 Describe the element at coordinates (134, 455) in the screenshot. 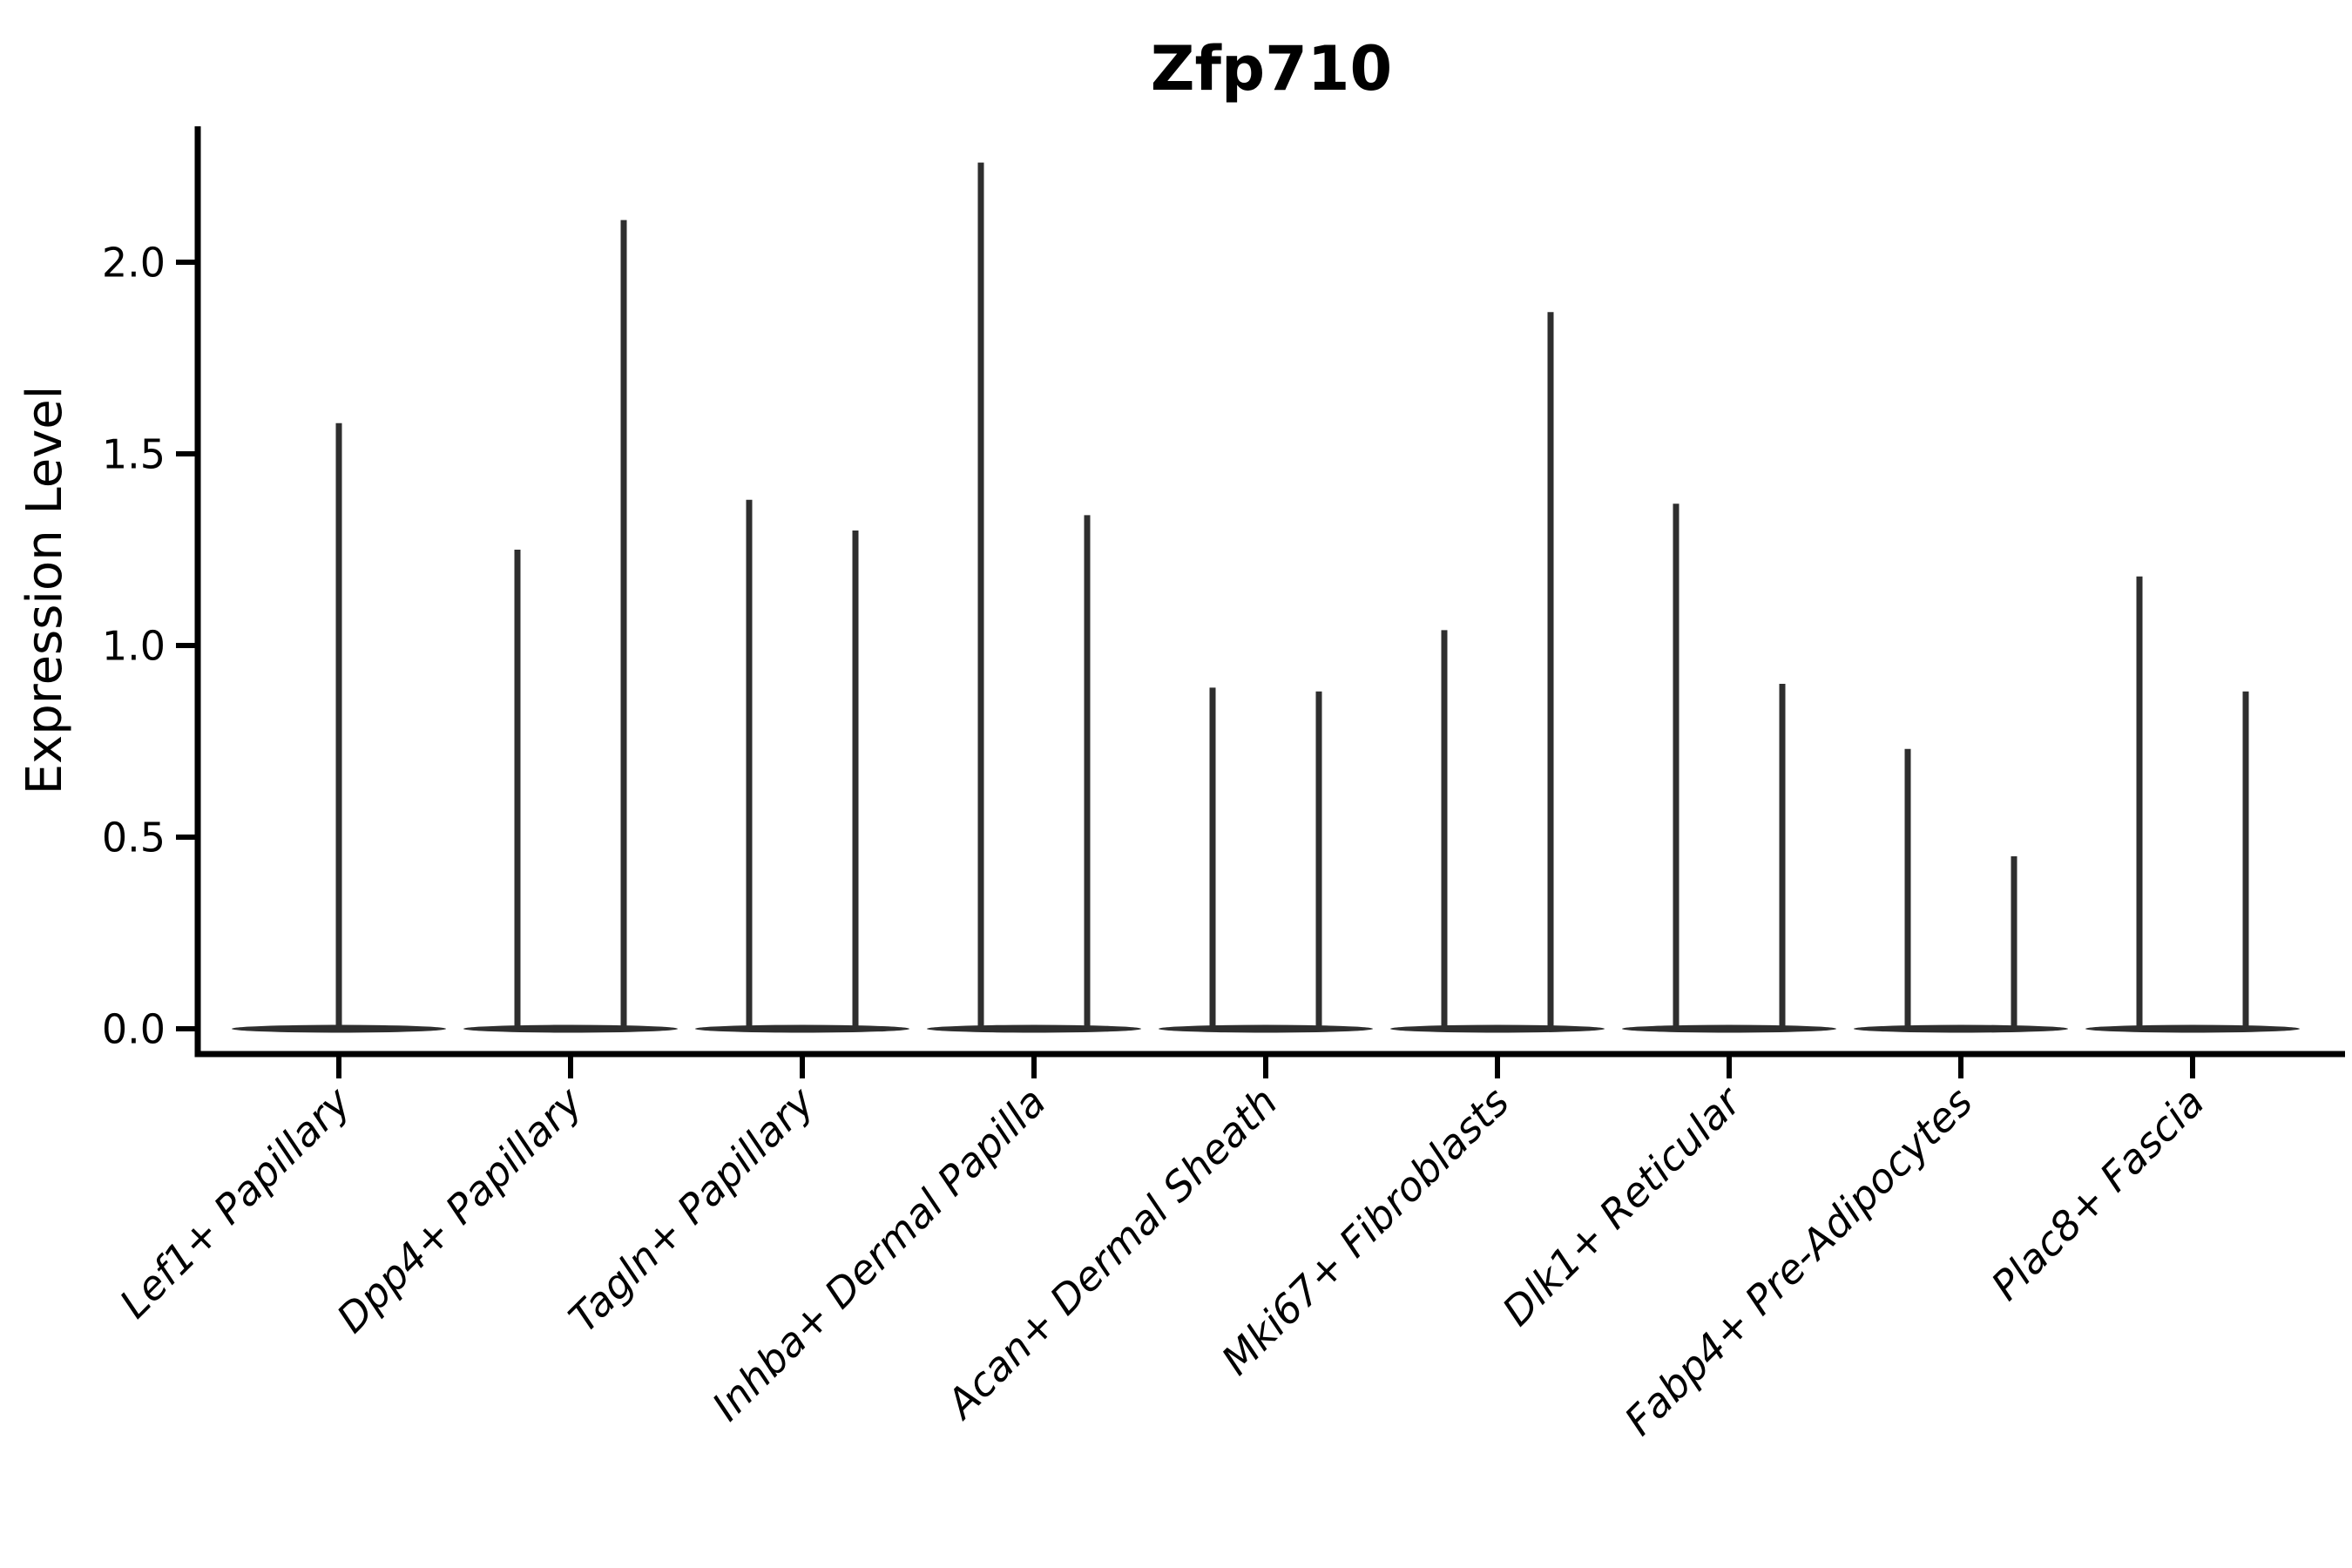

I see `y-tick-label: 1.5` at that location.